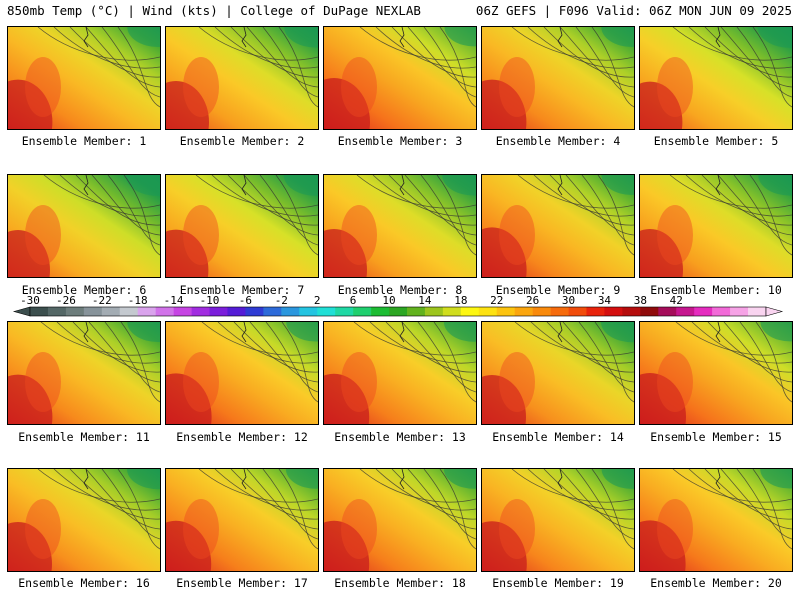  I want to click on colorbar-tick-label: -18, so click(138, 301).